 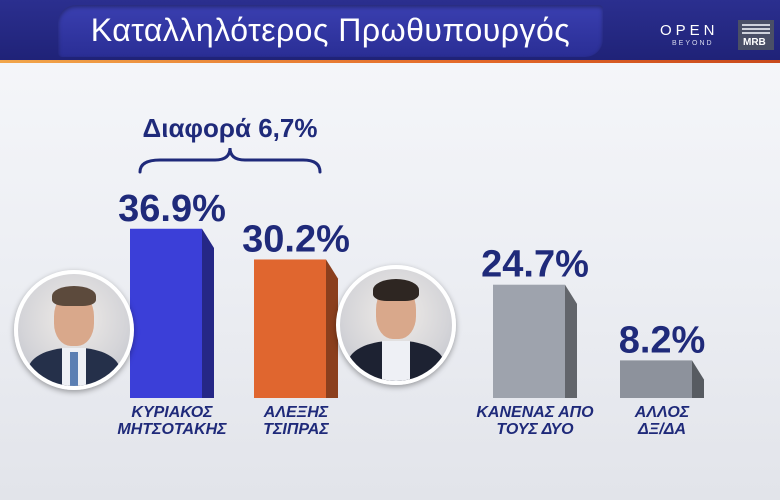 What do you see at coordinates (689, 30) in the screenshot?
I see `open-logo: OPEN` at bounding box center [689, 30].